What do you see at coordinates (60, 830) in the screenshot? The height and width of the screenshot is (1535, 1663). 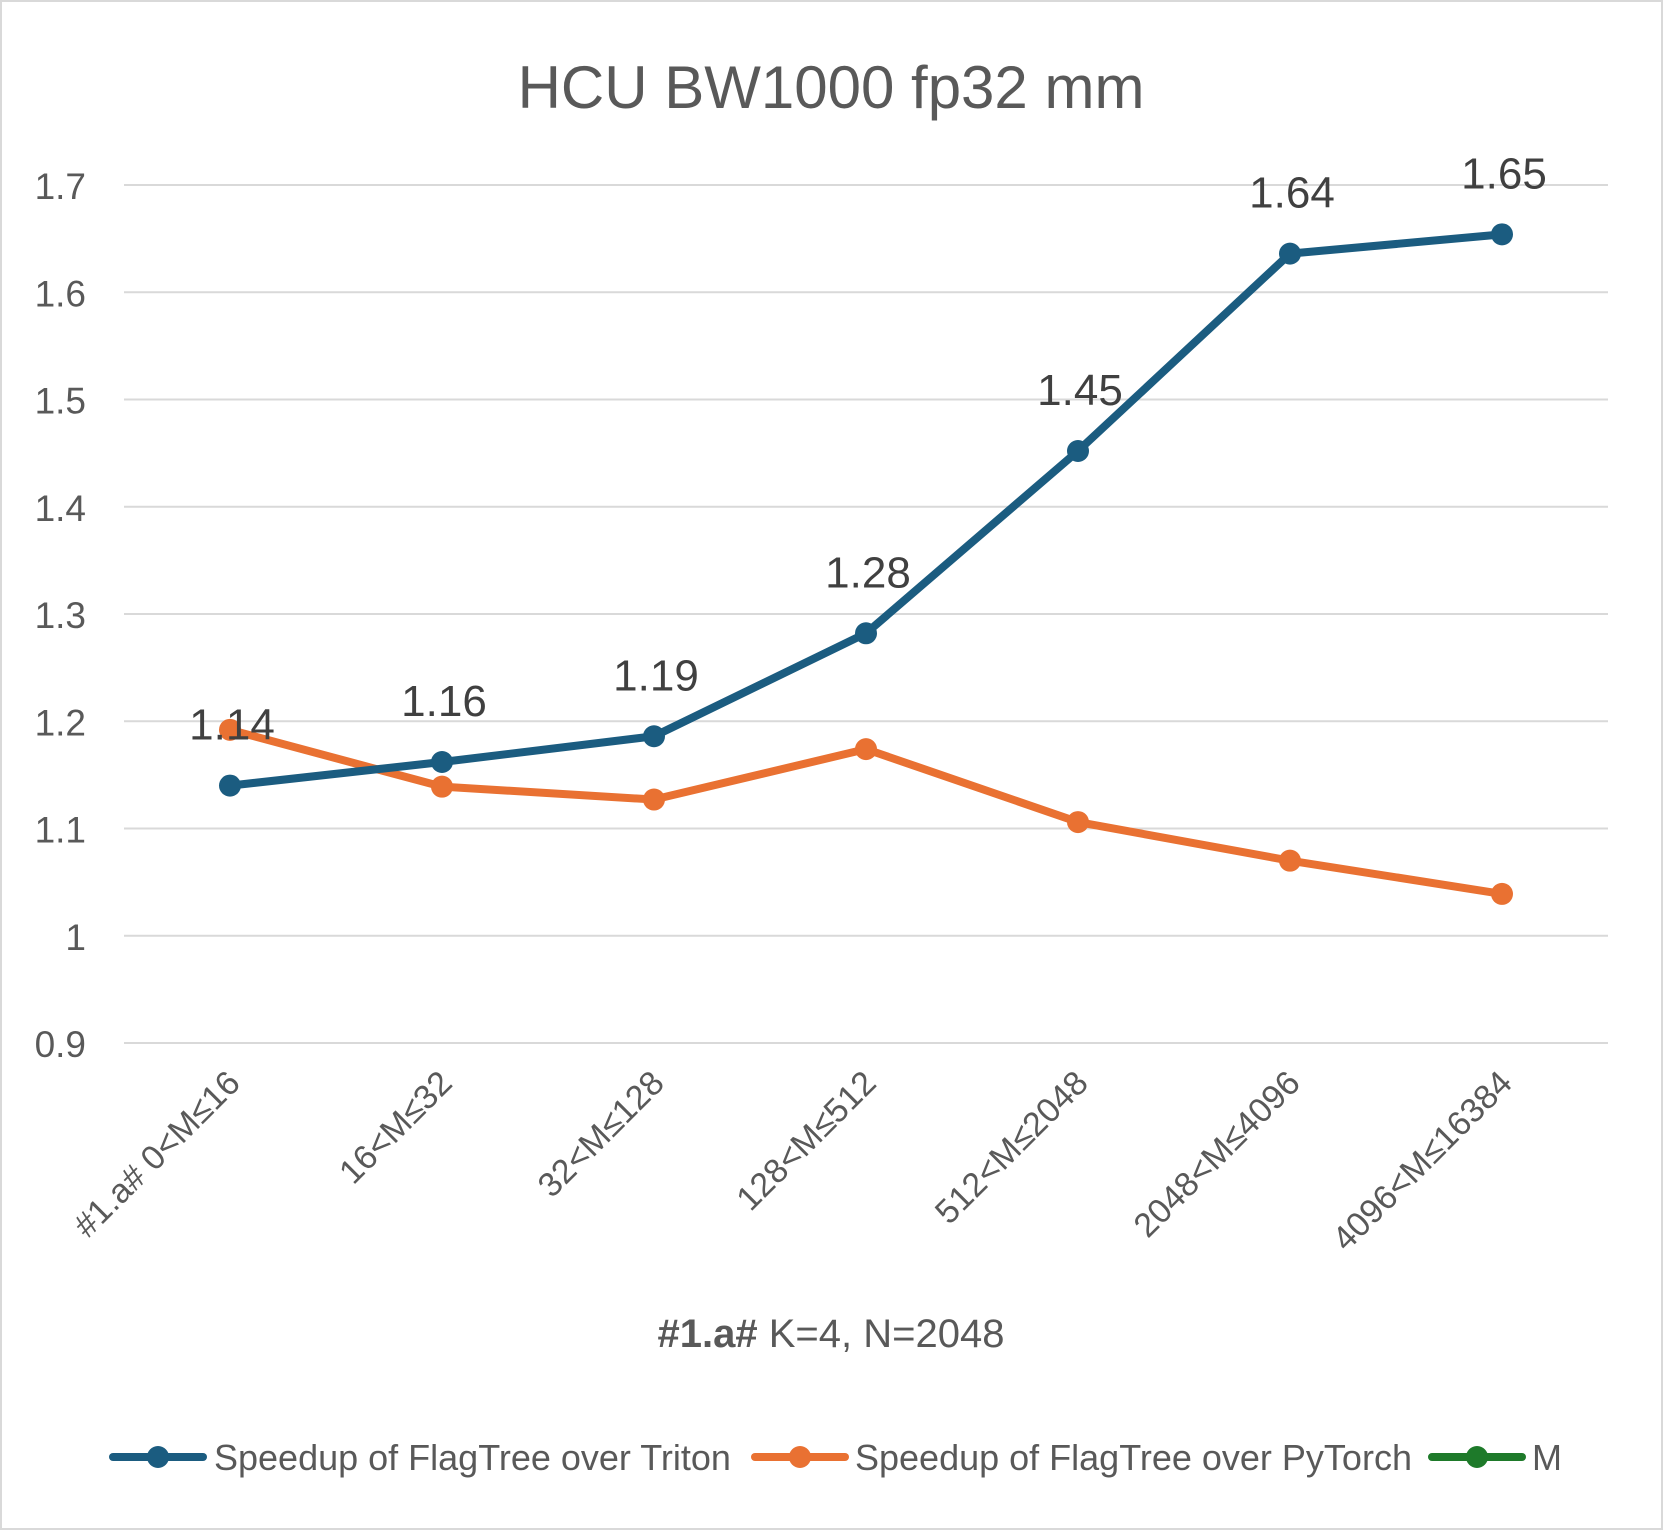 I see `y-tick-label: 1.1` at bounding box center [60, 830].